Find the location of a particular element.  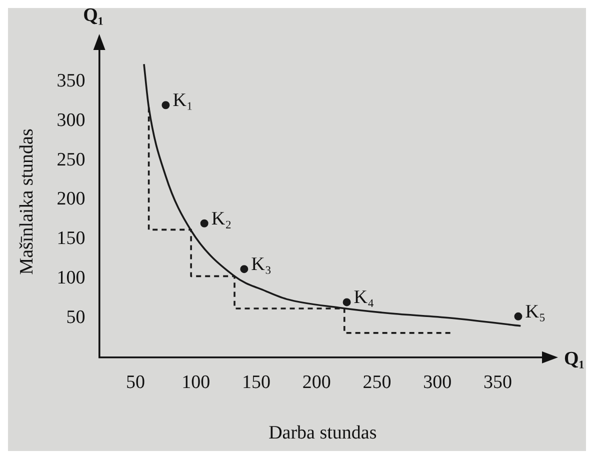

x-tick-label: 300 is located at coordinates (437, 382).